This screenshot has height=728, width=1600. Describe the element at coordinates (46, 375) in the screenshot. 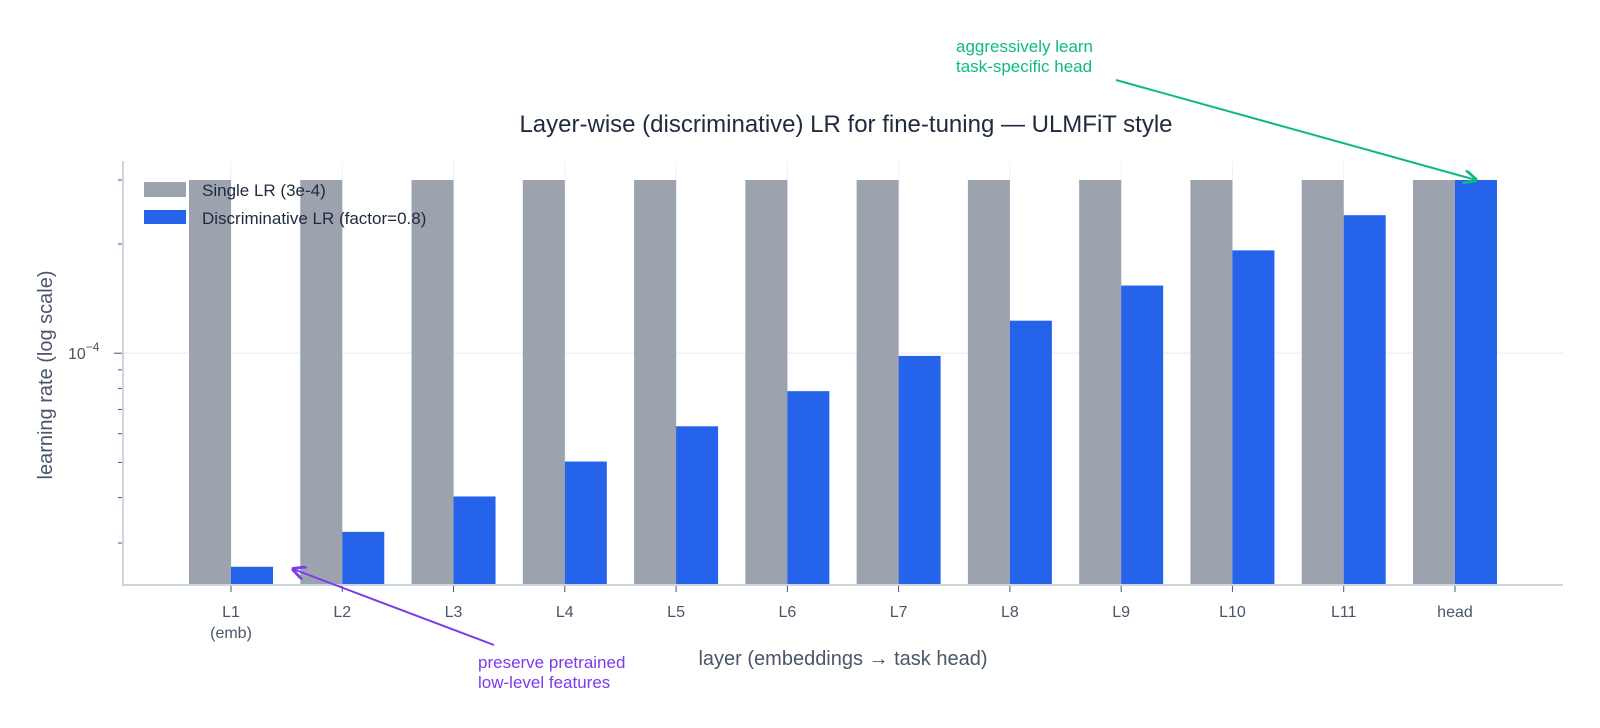

I see `y-axis-title: learning rate (log scale)` at that location.